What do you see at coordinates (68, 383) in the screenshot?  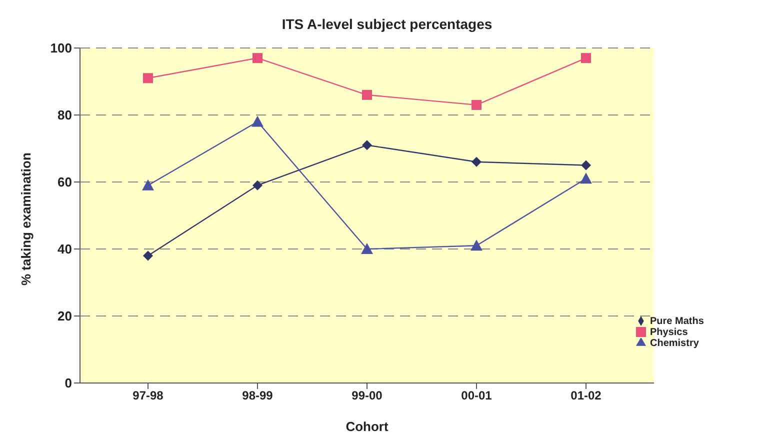 I see `y-tick-label: 0` at bounding box center [68, 383].